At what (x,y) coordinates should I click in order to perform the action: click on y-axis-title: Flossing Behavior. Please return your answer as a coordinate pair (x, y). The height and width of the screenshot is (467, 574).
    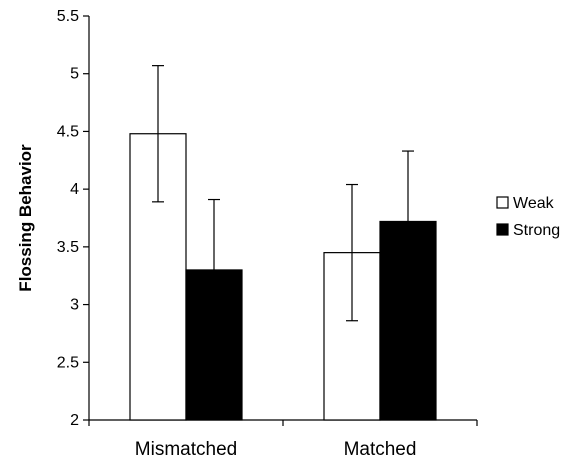
    Looking at the image, I should click on (25, 218).